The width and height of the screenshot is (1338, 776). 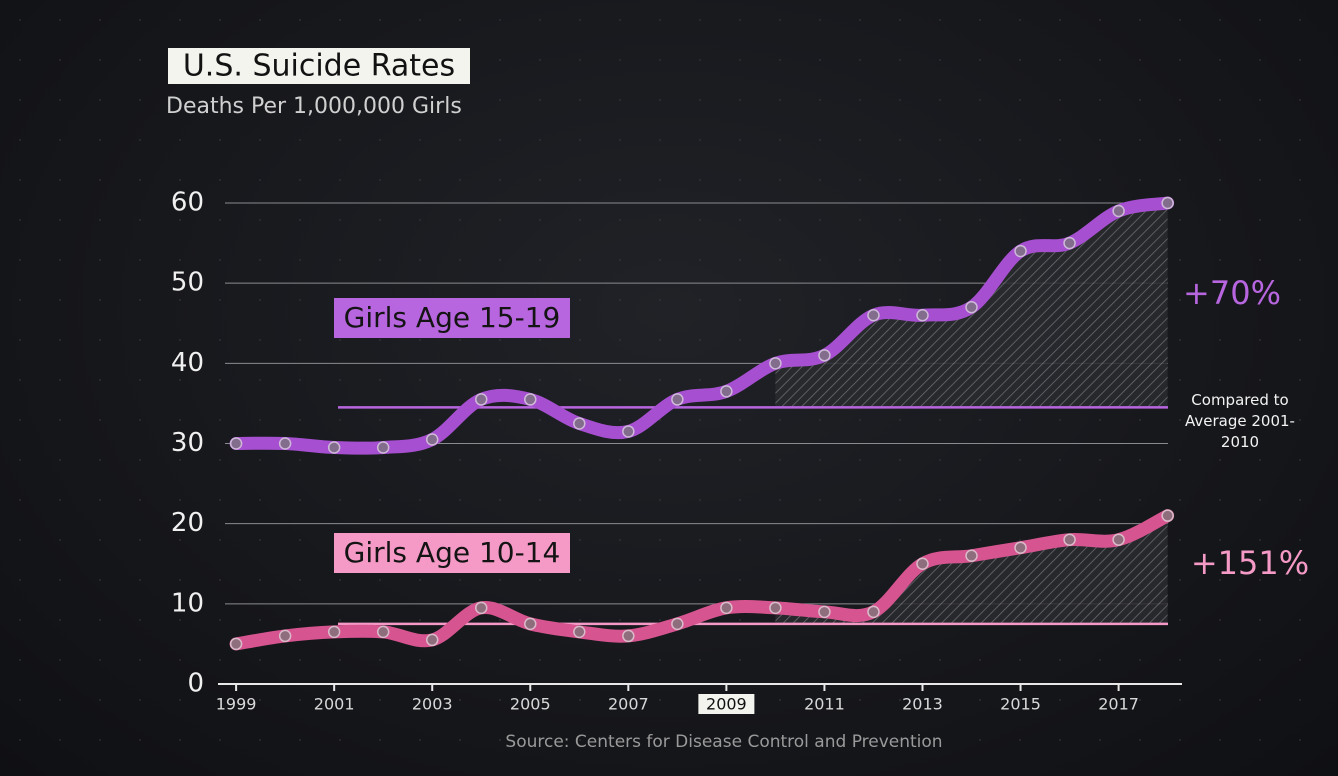 I want to click on y-tick-label: 50, so click(x=187, y=283).